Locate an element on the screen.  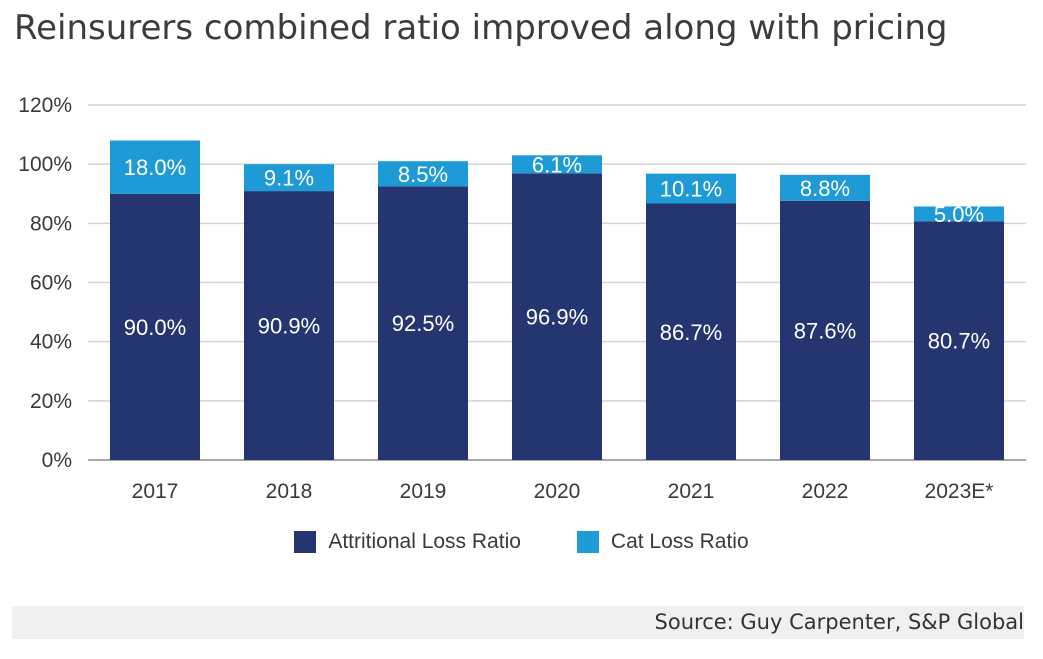
source-bar: Source: Guy Carpenter, S&P Global is located at coordinates (518, 622).